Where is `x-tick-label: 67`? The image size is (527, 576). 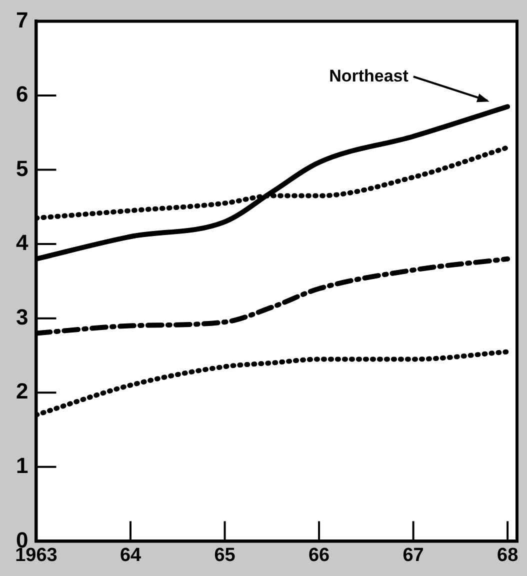 x-tick-label: 67 is located at coordinates (413, 555).